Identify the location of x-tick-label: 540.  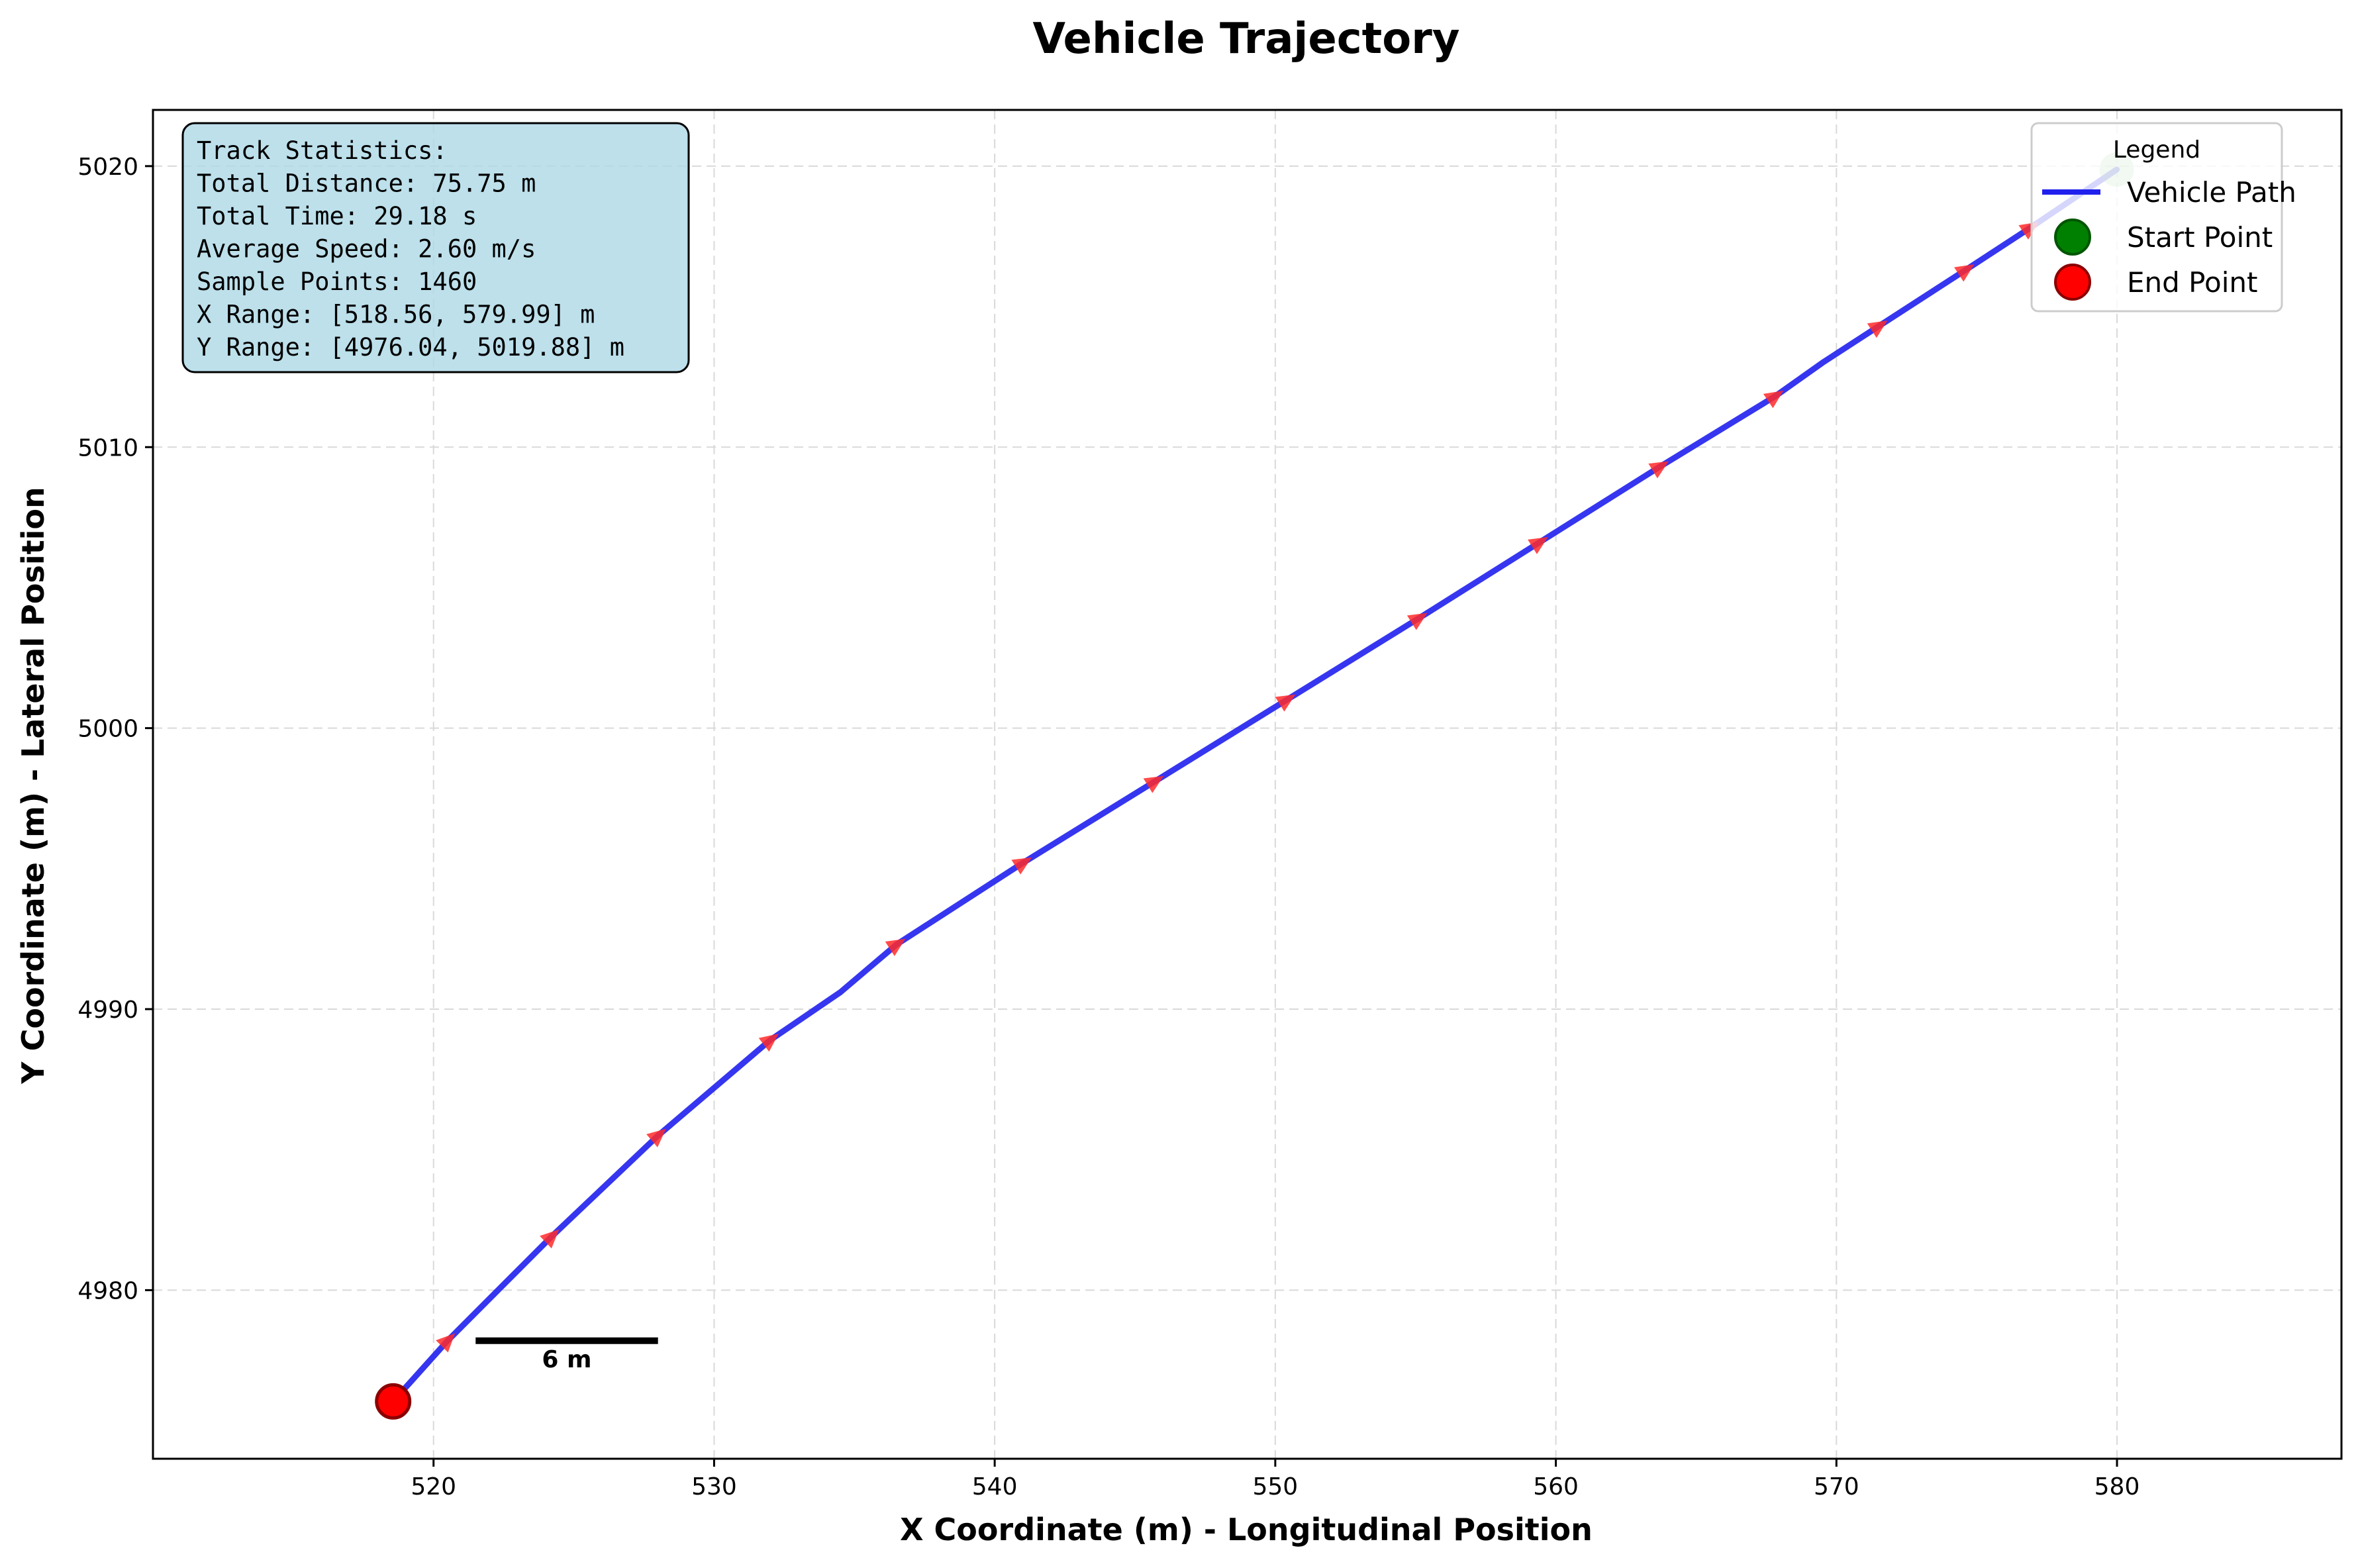
(995, 1486).